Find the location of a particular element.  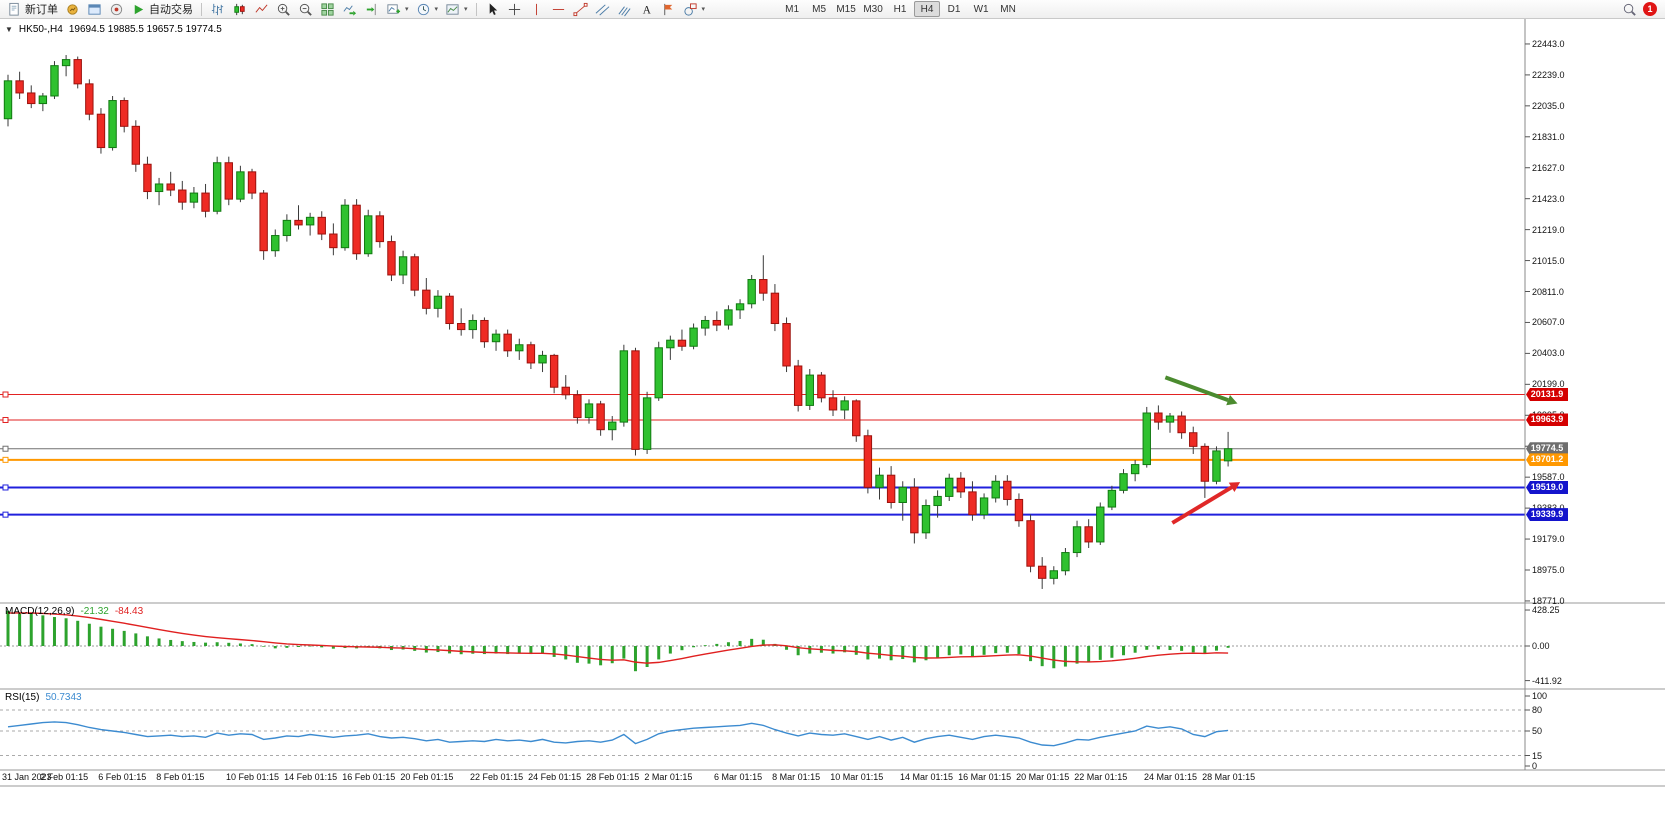

cursor-button is located at coordinates (492, 9).